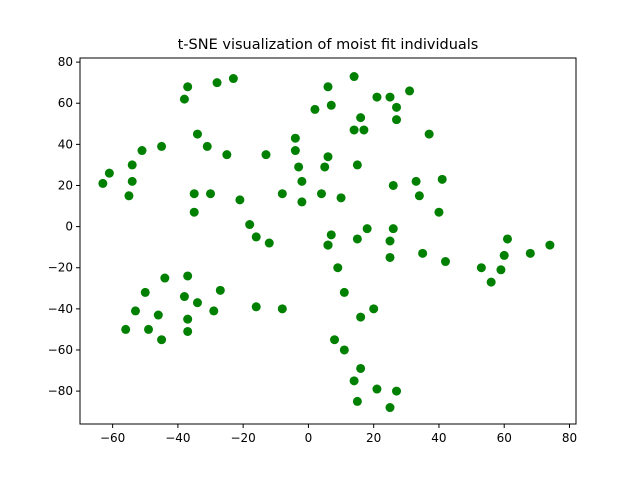 This screenshot has height=478, width=640. I want to click on x-tick-label: −20, so click(242, 438).